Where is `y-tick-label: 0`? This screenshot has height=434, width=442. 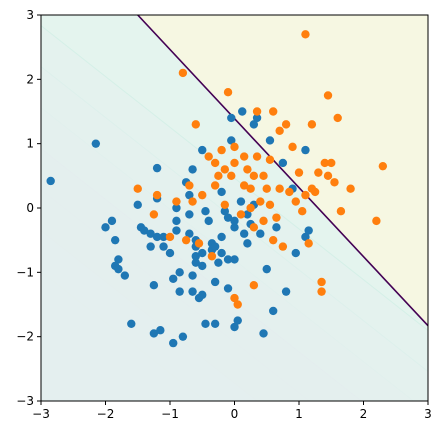 y-tick-label: 0 is located at coordinates (30, 208).